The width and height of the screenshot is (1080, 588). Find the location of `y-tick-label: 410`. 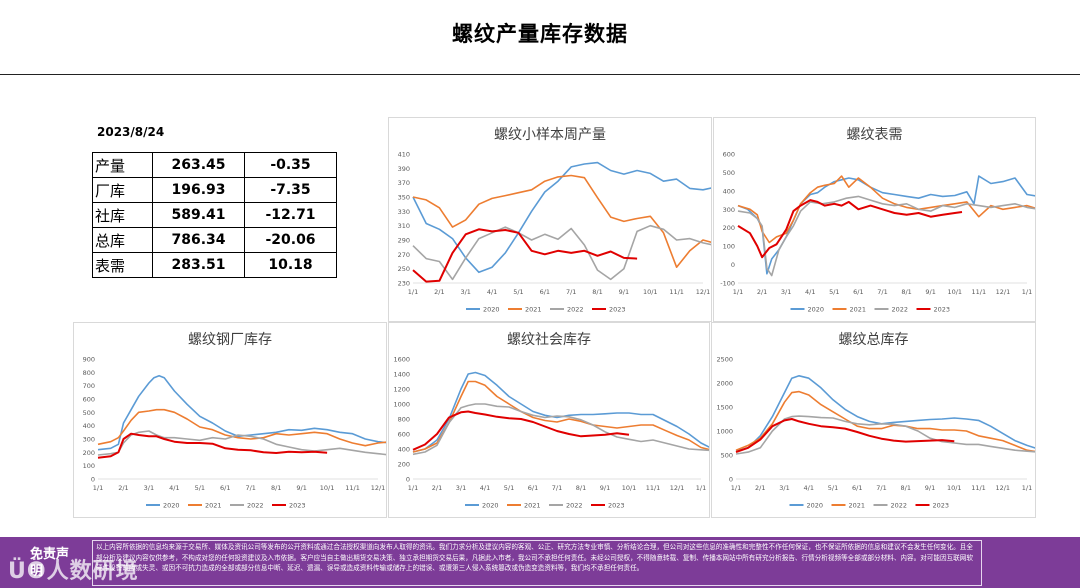

y-tick-label: 410 is located at coordinates (404, 155).